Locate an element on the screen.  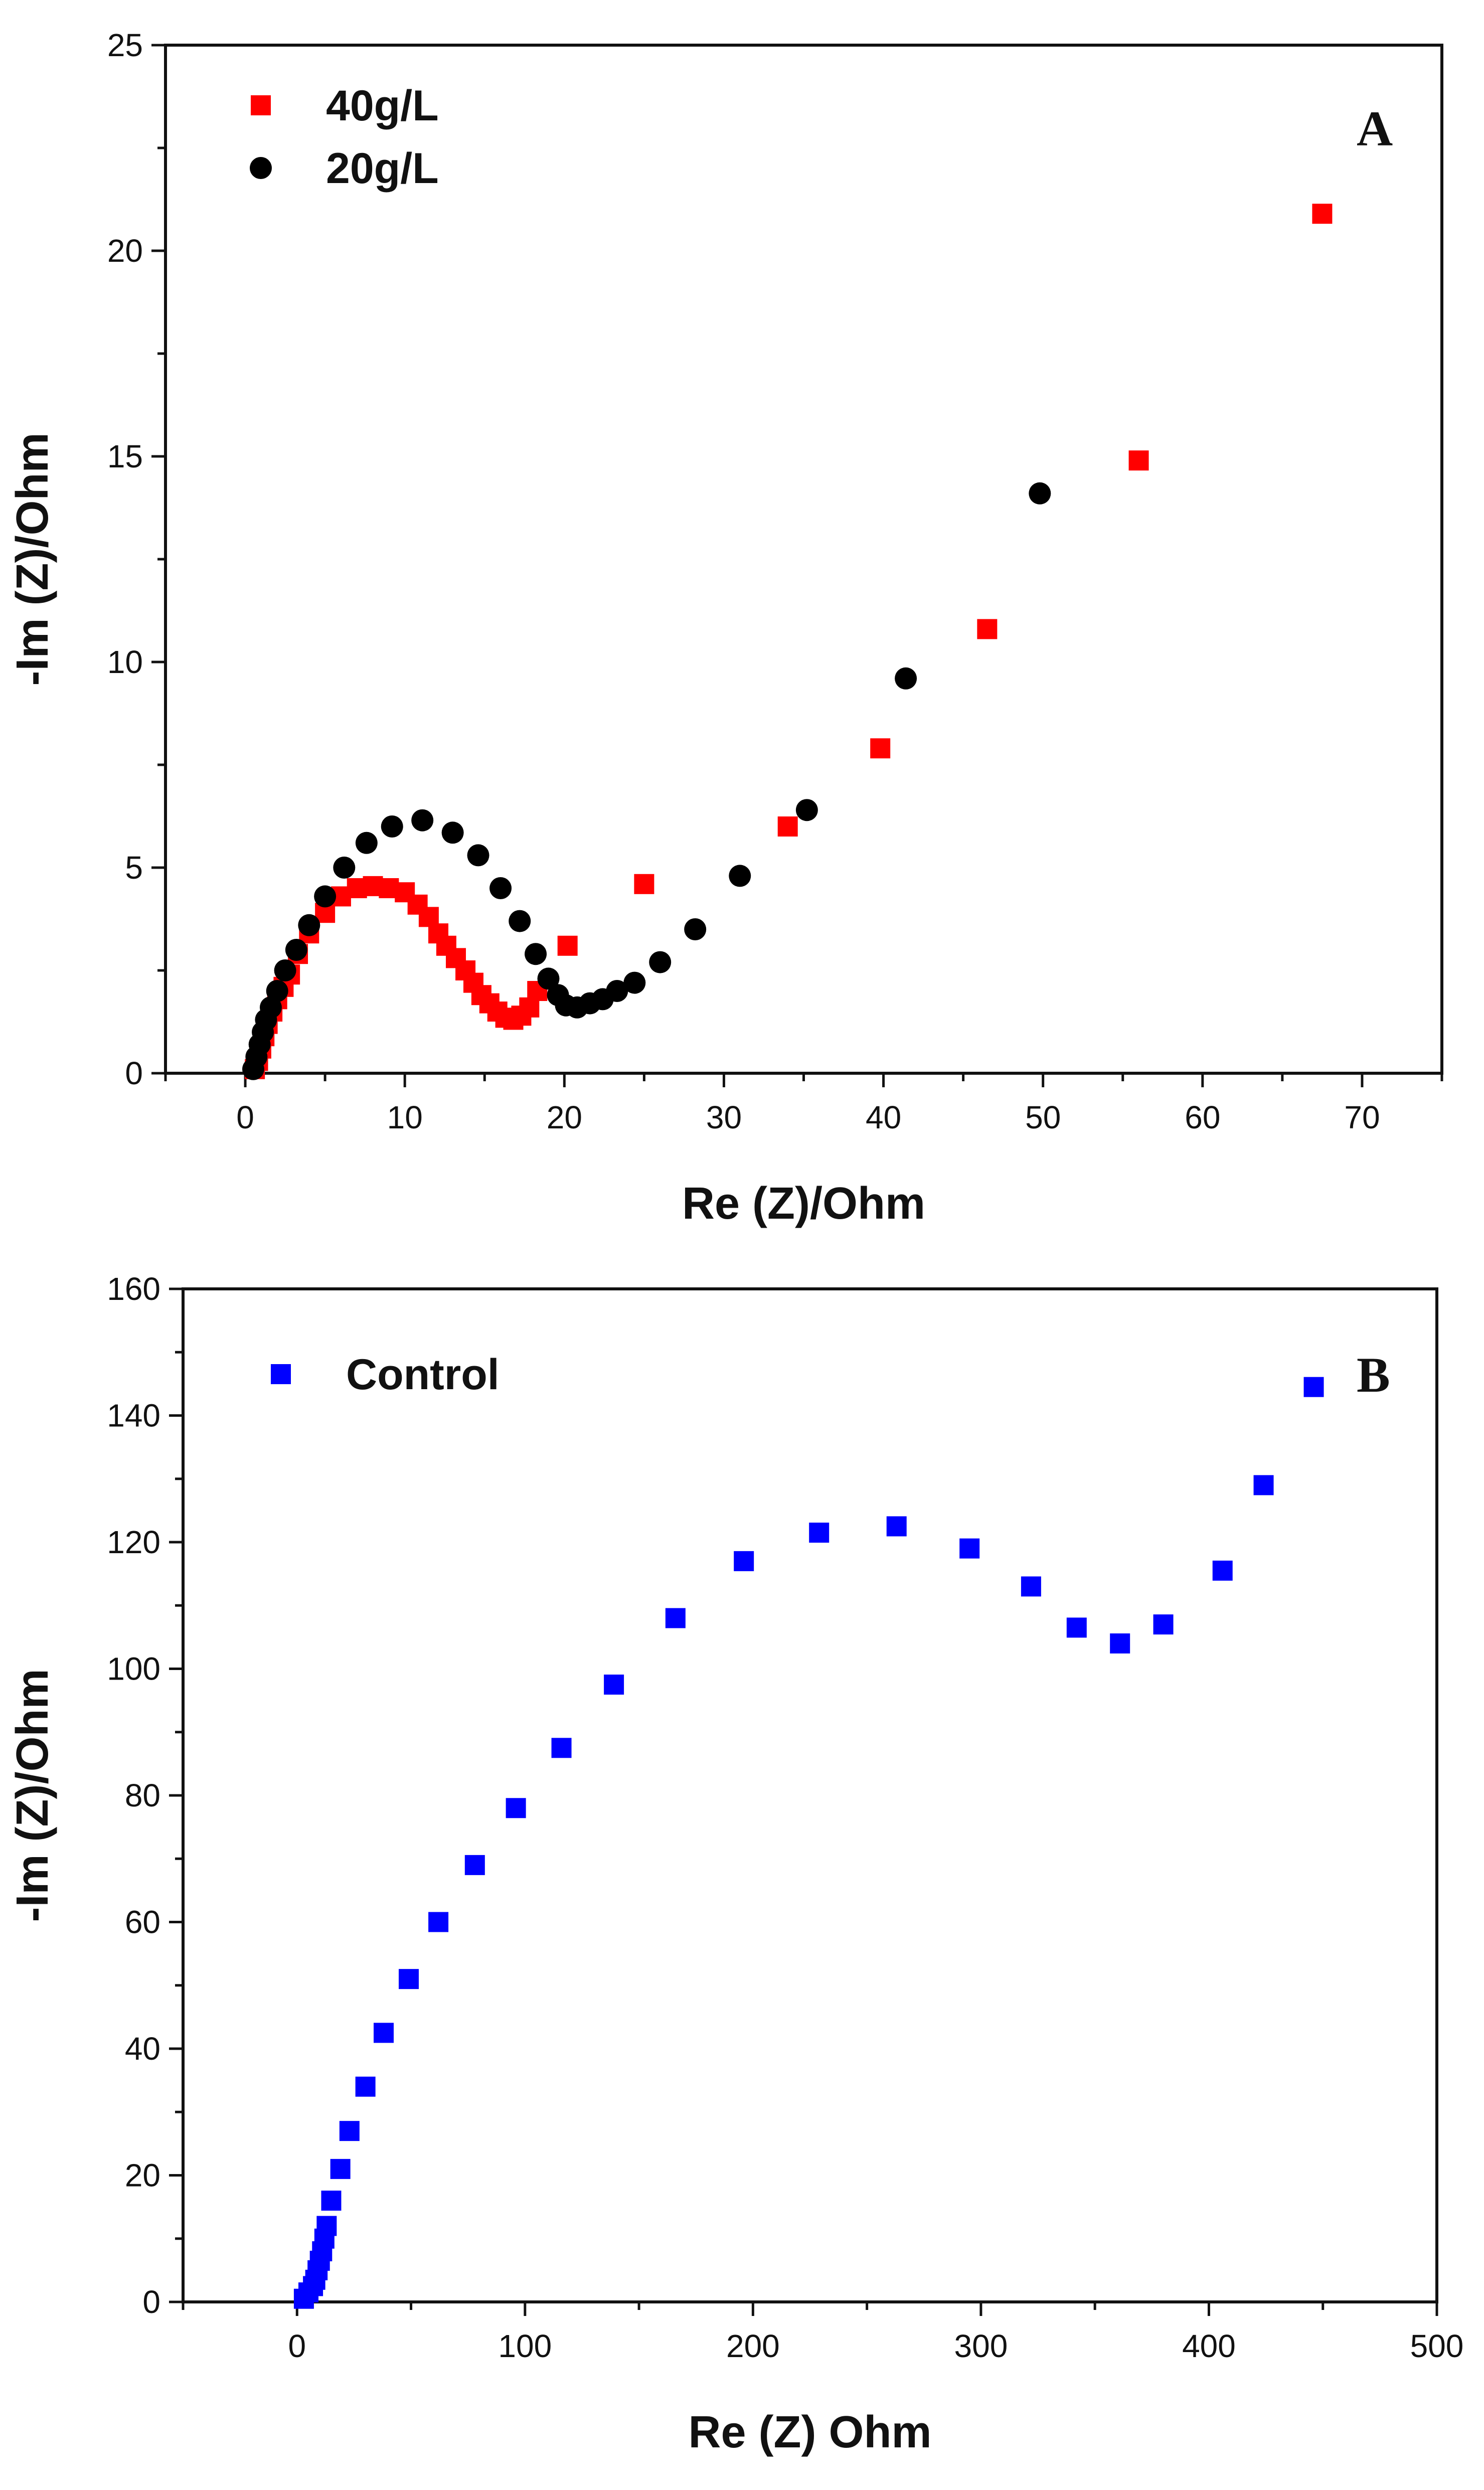
y-tick-label: 100 is located at coordinates (133, 1669).